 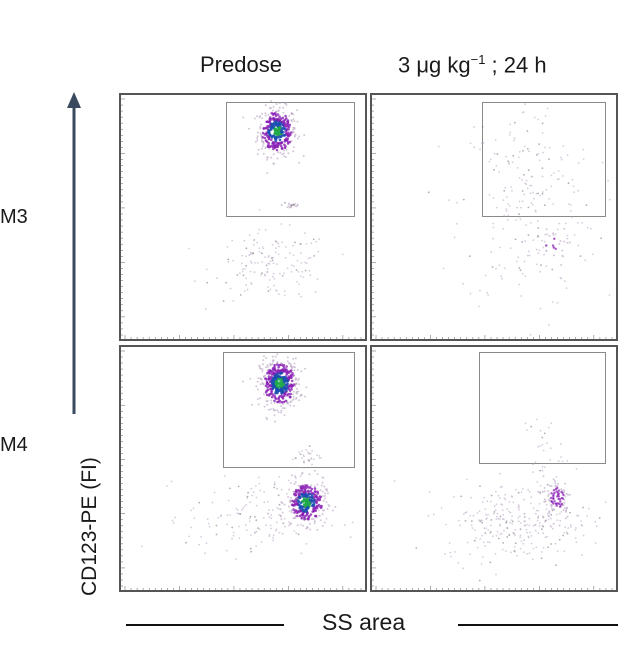 What do you see at coordinates (492, 470) in the screenshot?
I see `scatter-m4-dose` at bounding box center [492, 470].